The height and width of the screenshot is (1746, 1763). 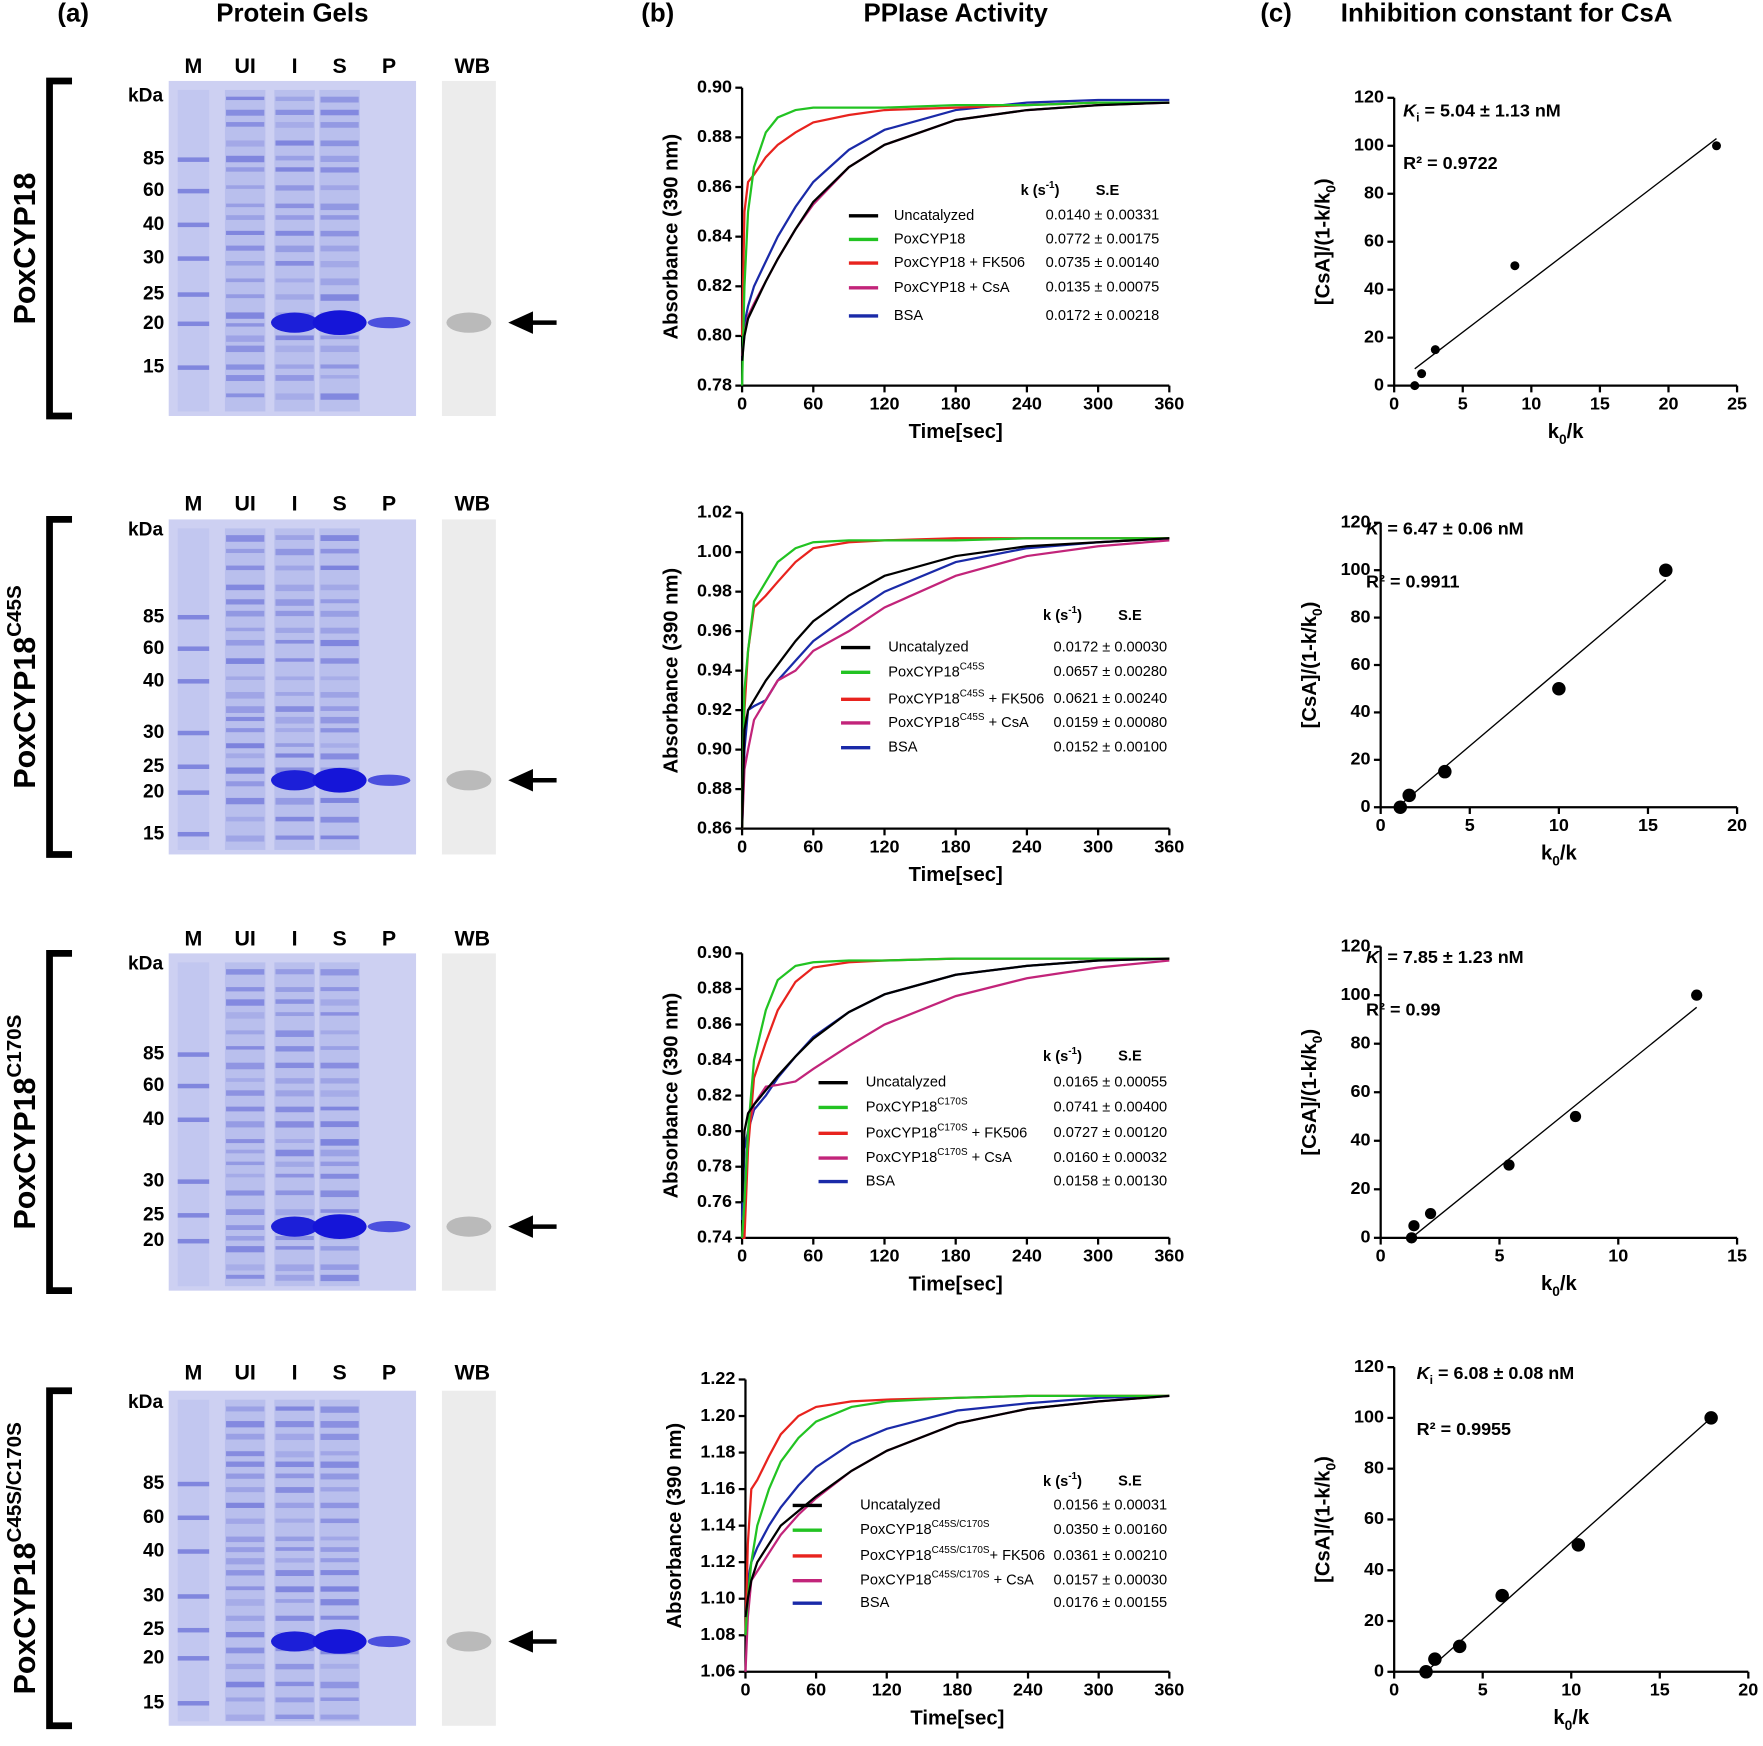 What do you see at coordinates (1331, 1466) in the screenshot?
I see `text-part: 0` at bounding box center [1331, 1466].